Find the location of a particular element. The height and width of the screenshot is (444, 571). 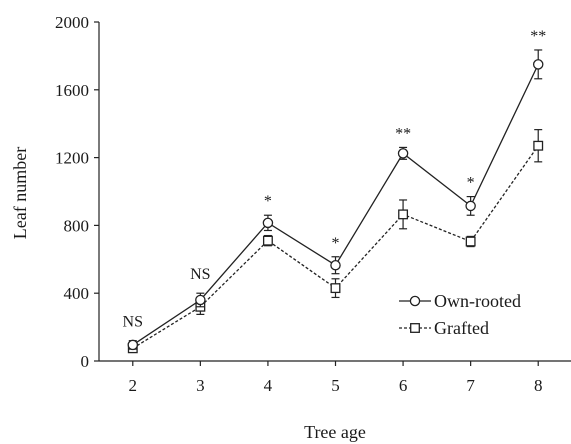

x-tick-label: 2 is located at coordinates (133, 385).